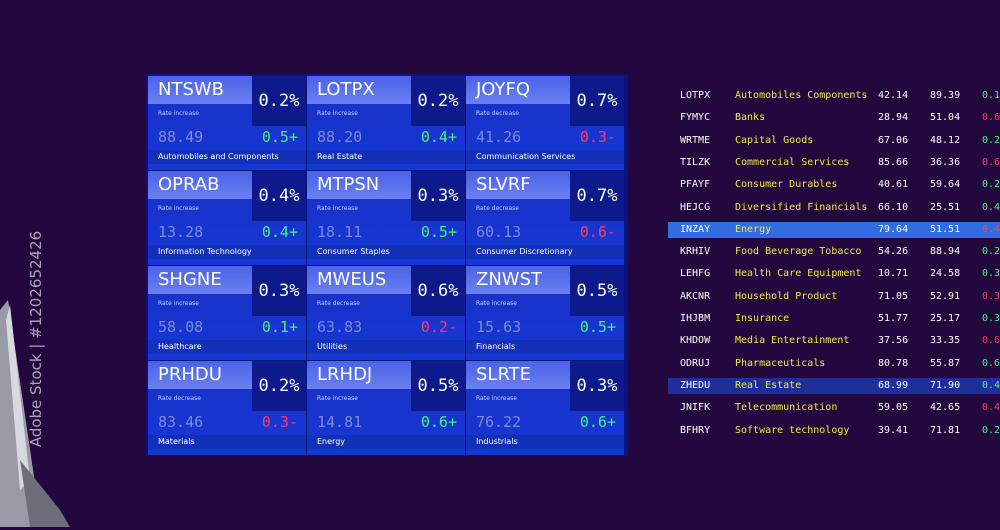 This screenshot has height=530, width=1000. I want to click on price: 88.20, so click(340, 137).